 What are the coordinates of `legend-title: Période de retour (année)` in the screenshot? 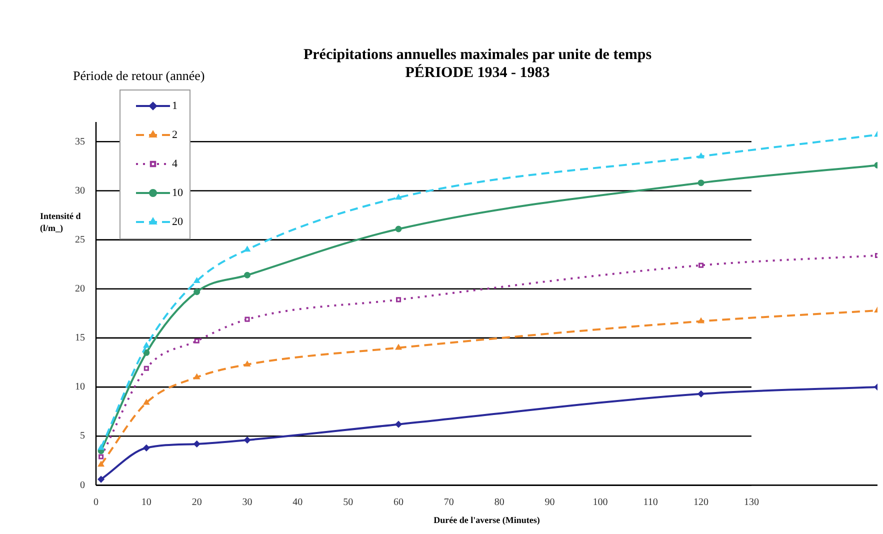 It's located at (139, 75).